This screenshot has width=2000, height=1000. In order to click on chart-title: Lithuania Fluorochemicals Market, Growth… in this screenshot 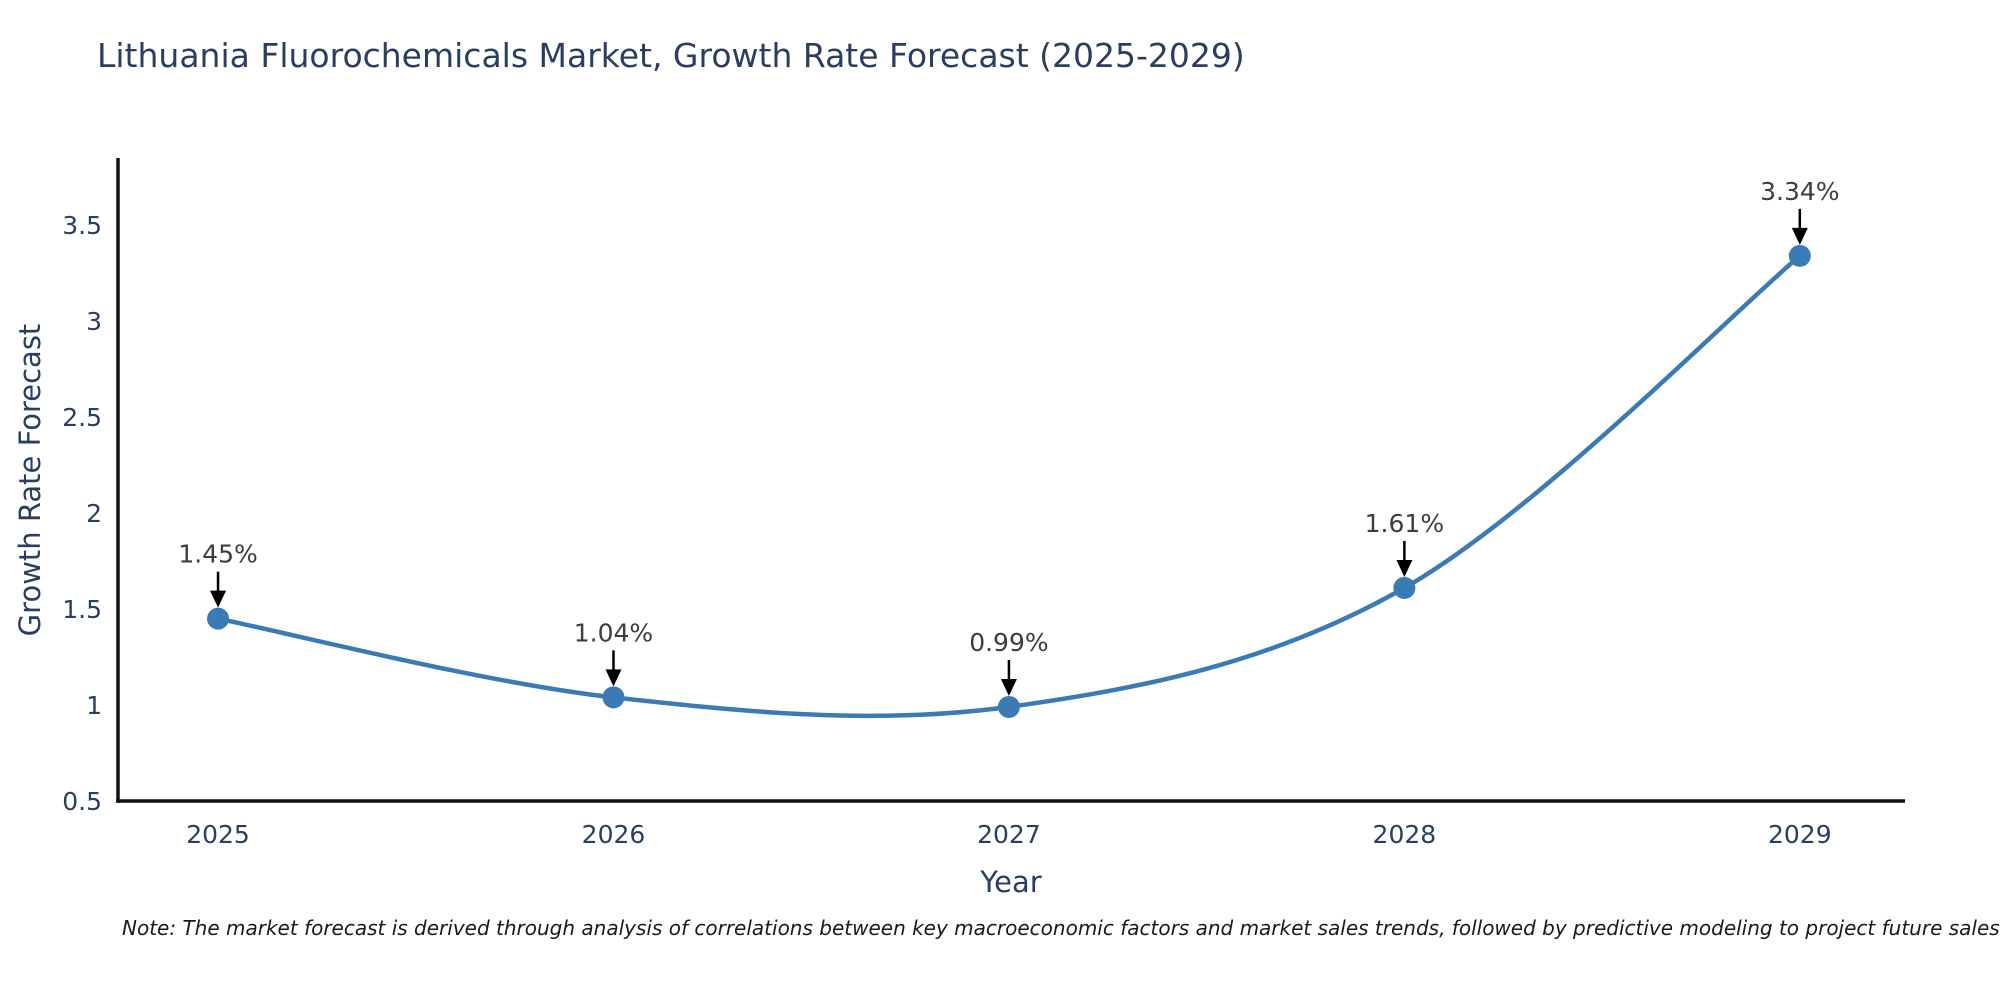, I will do `click(671, 55)`.